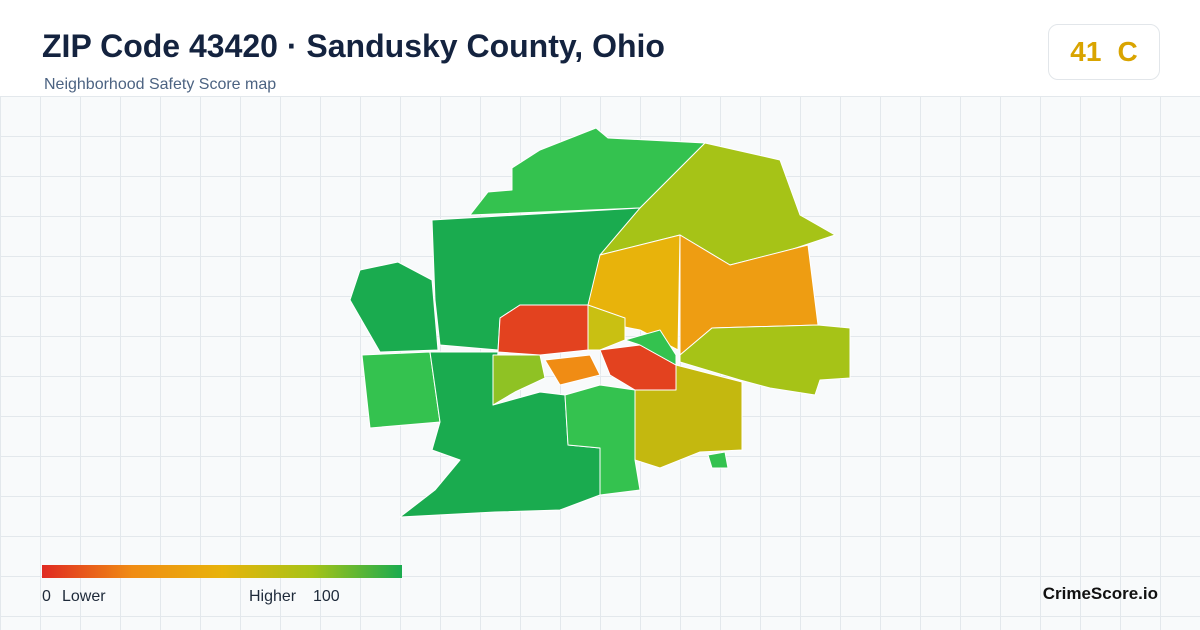  What do you see at coordinates (273, 596) in the screenshot?
I see `legend-max-label: Higher` at bounding box center [273, 596].